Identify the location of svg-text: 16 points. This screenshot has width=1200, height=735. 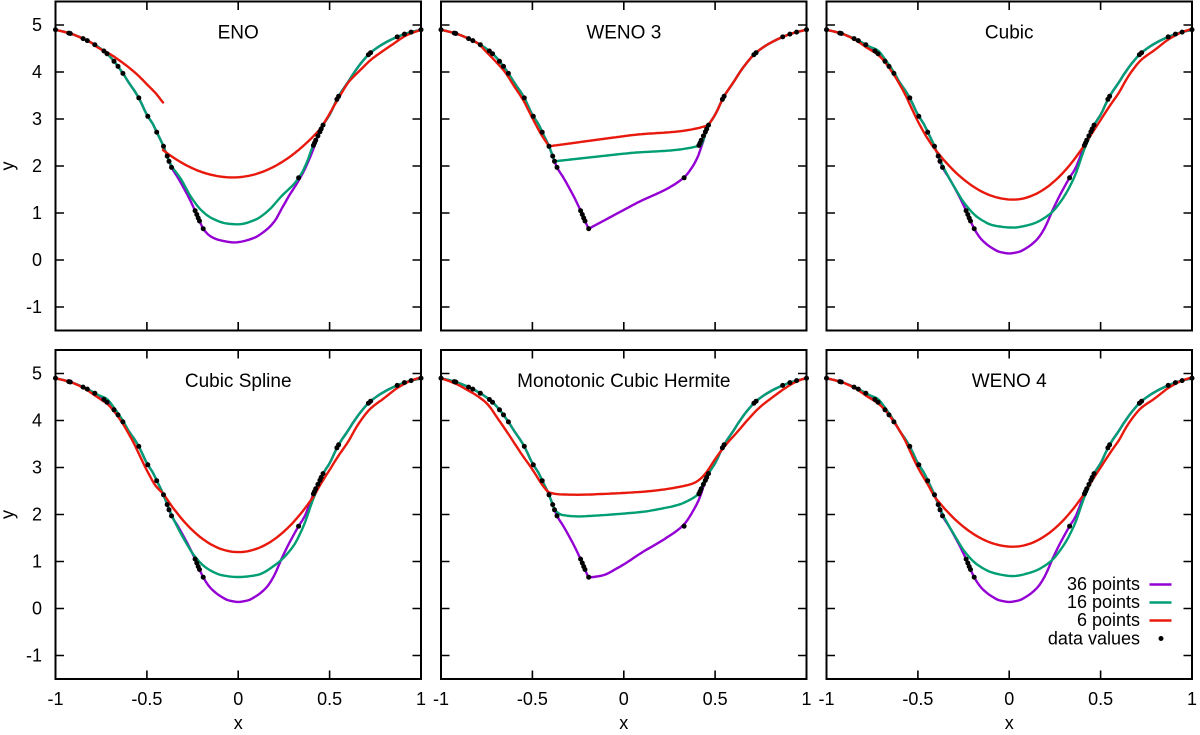
(1103, 602).